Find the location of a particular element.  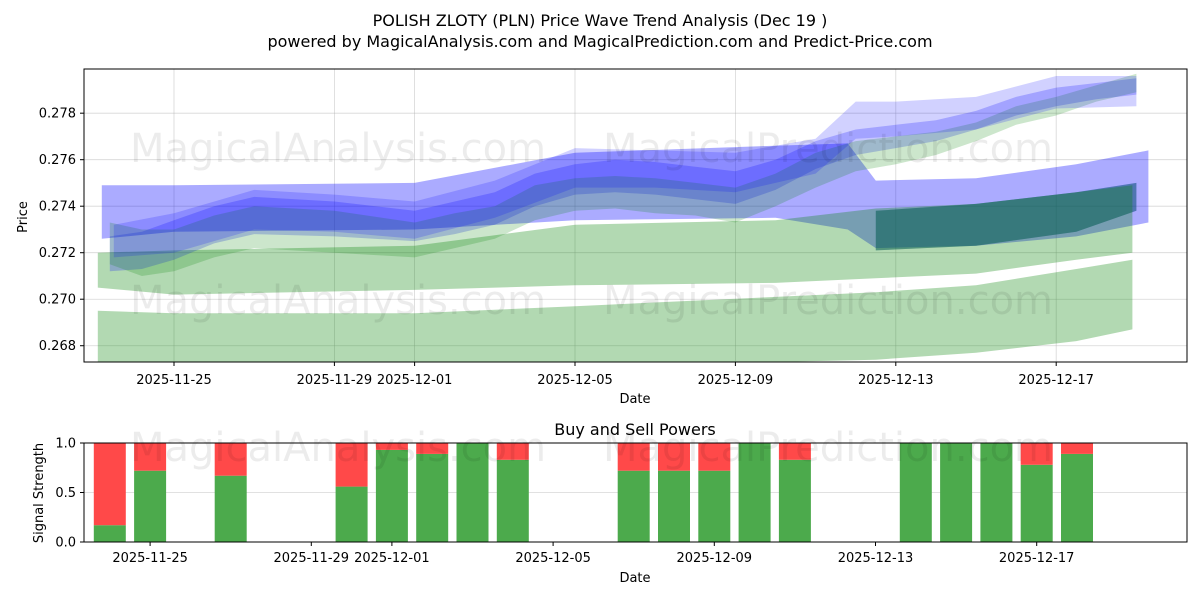

buy-sell-title: Buy and Sell Powers is located at coordinates (635, 429).